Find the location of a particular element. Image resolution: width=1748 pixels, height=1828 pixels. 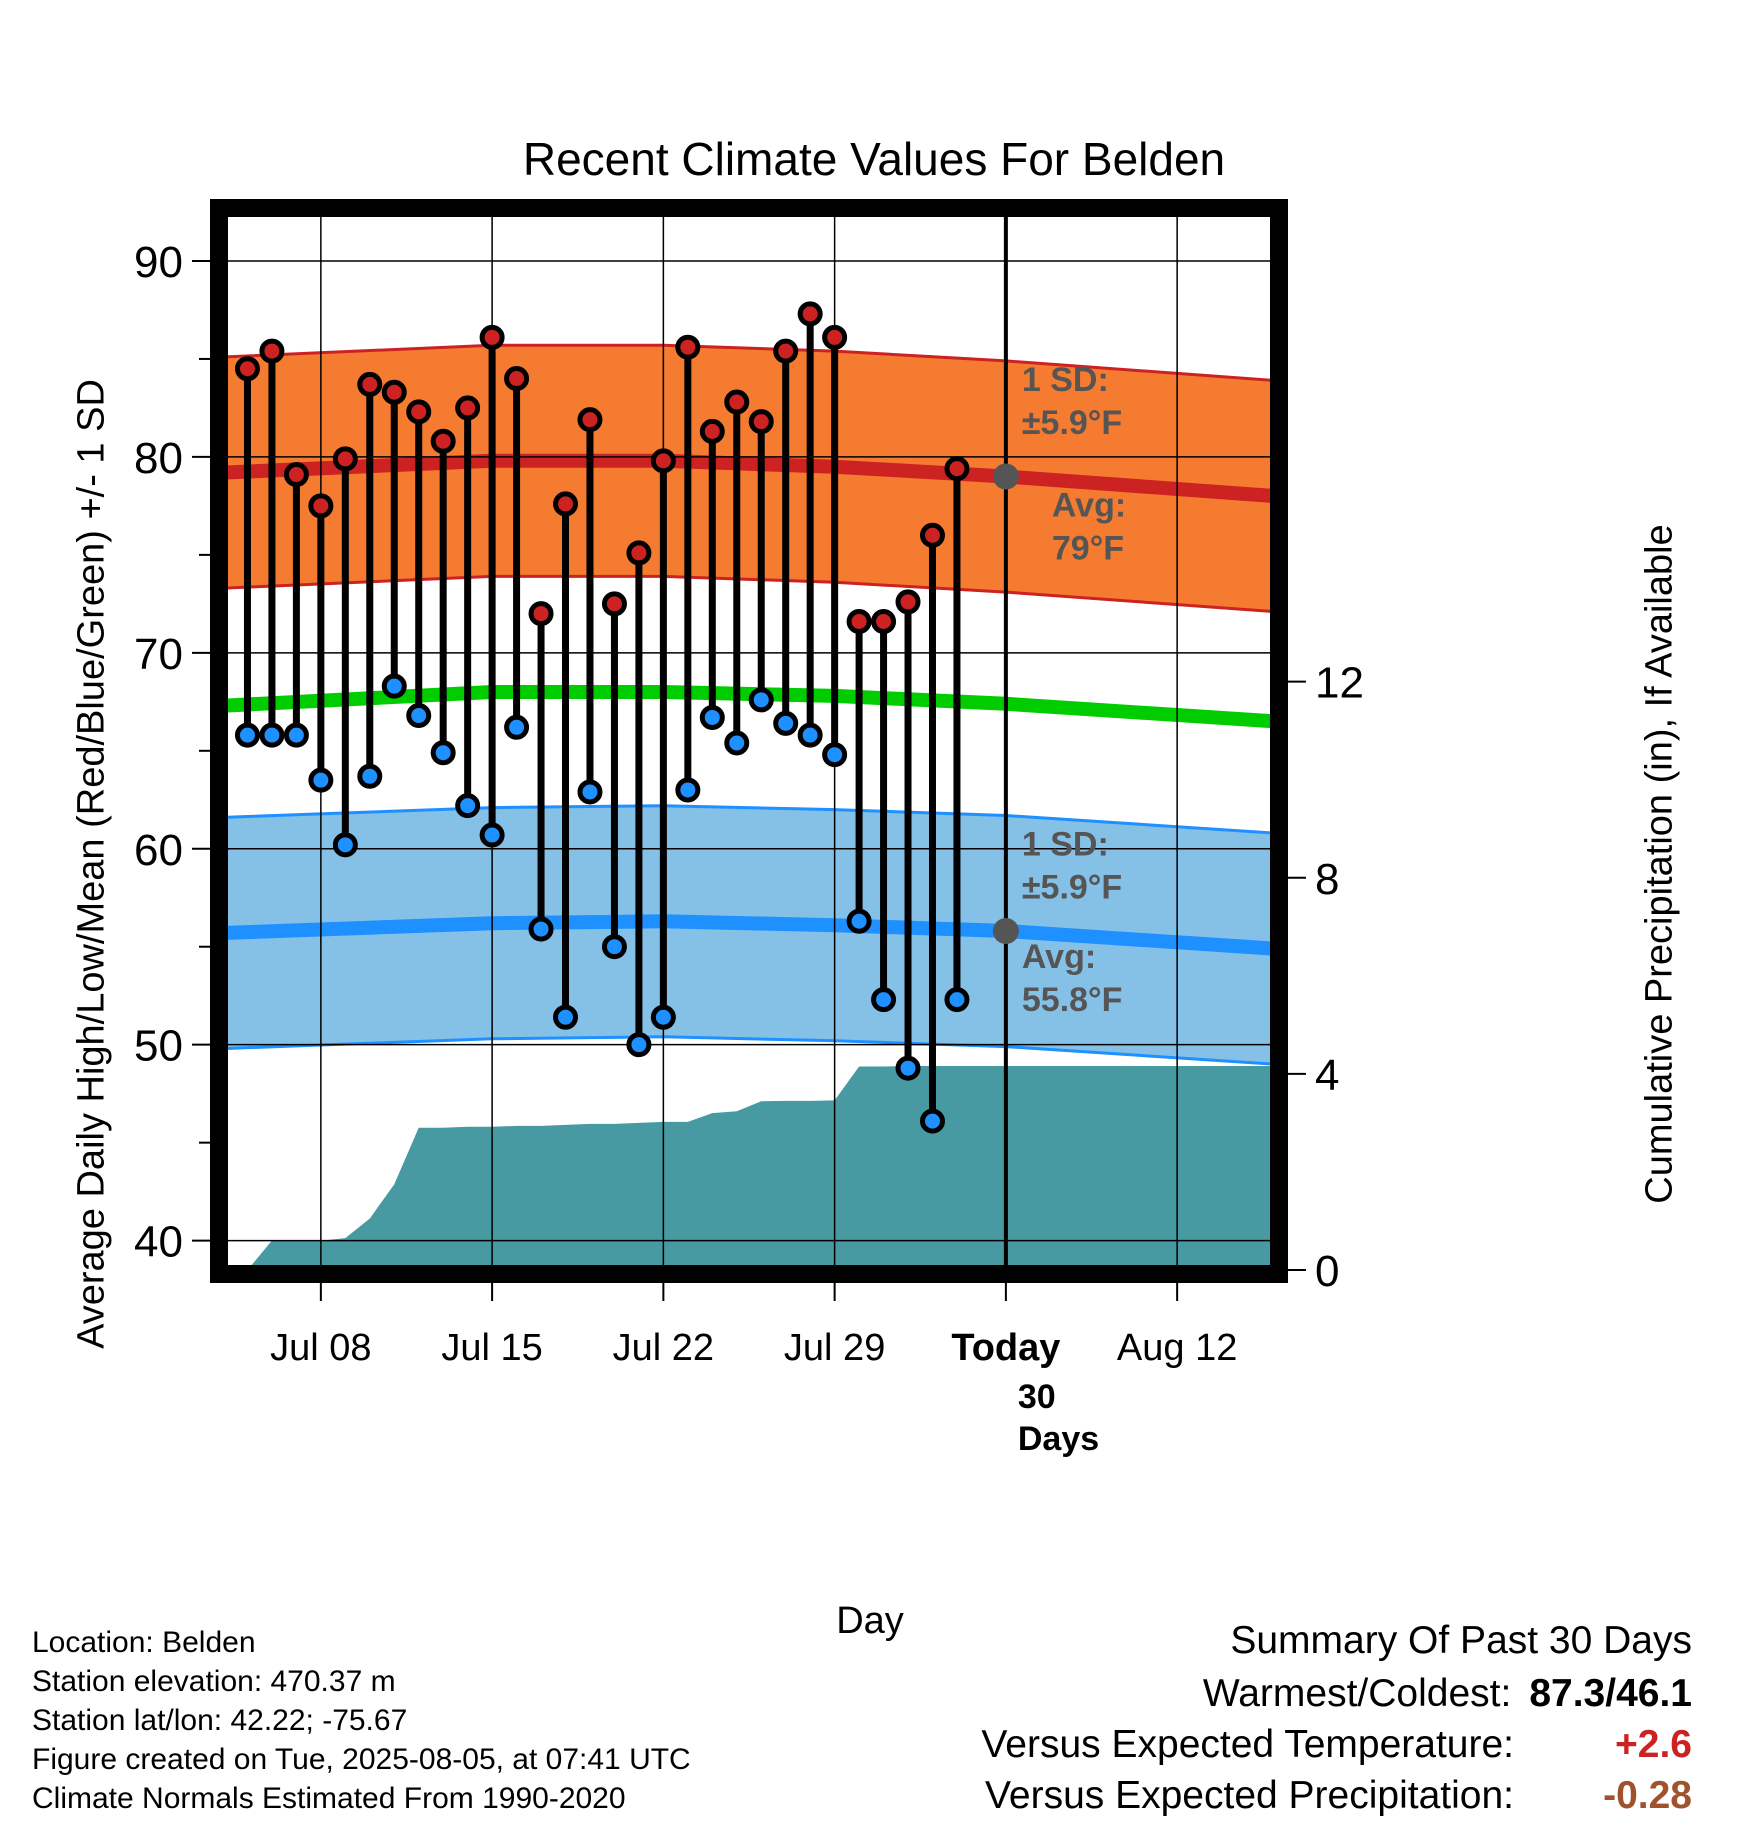

y2-tick-label: 12 is located at coordinates (1339, 683).